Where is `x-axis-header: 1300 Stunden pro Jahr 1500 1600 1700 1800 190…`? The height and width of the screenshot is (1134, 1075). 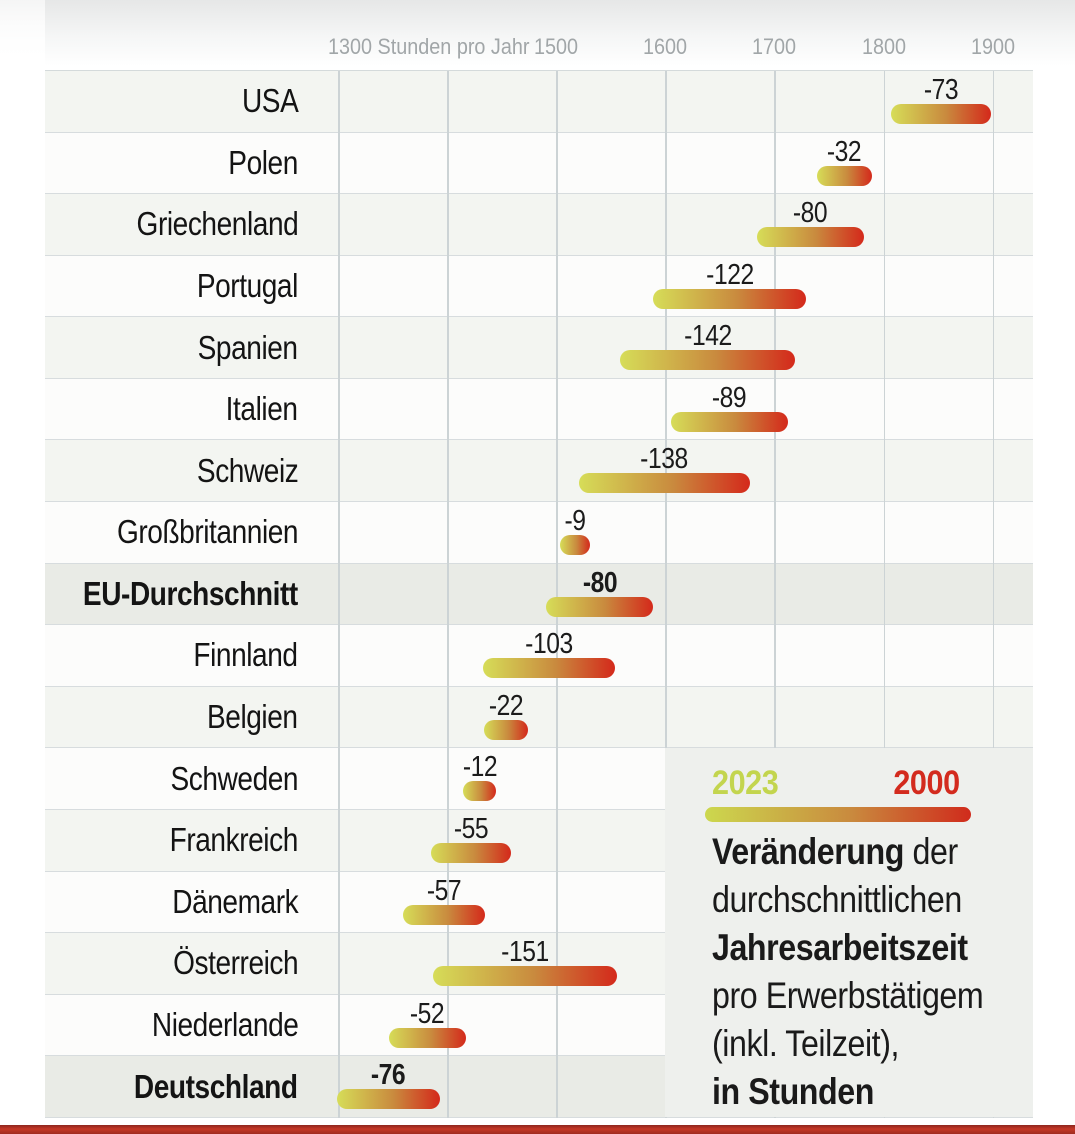 x-axis-header: 1300 Stunden pro Jahr 1500 1600 1700 1800 190… is located at coordinates (537, 49).